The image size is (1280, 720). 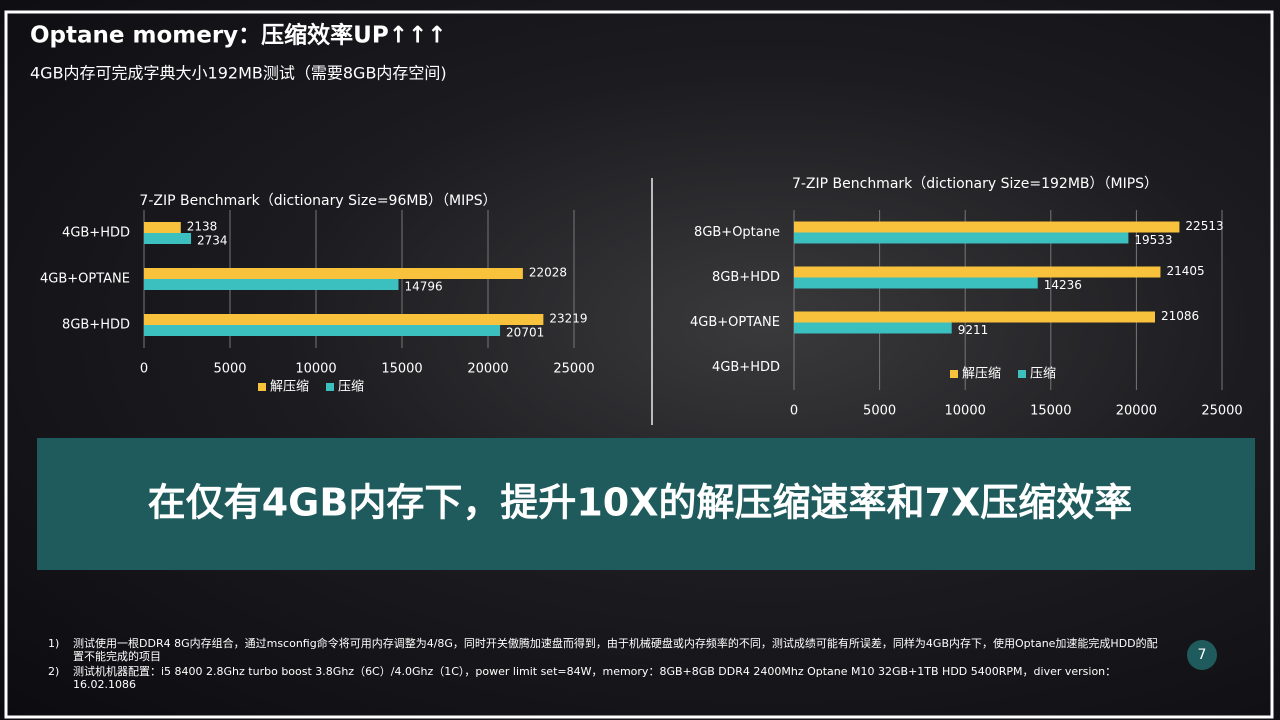 I want to click on footnote-num: 1), so click(x=54, y=643).